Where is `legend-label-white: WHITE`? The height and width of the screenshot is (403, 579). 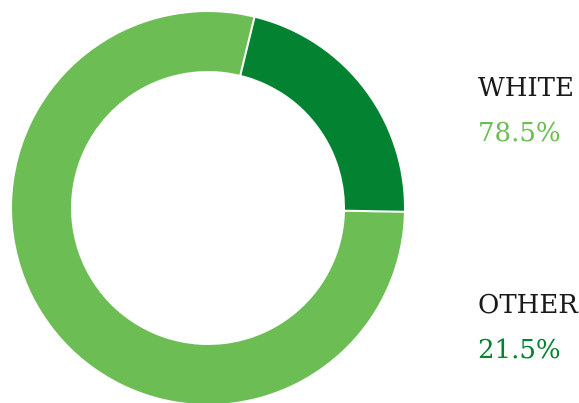 legend-label-white: WHITE is located at coordinates (526, 88).